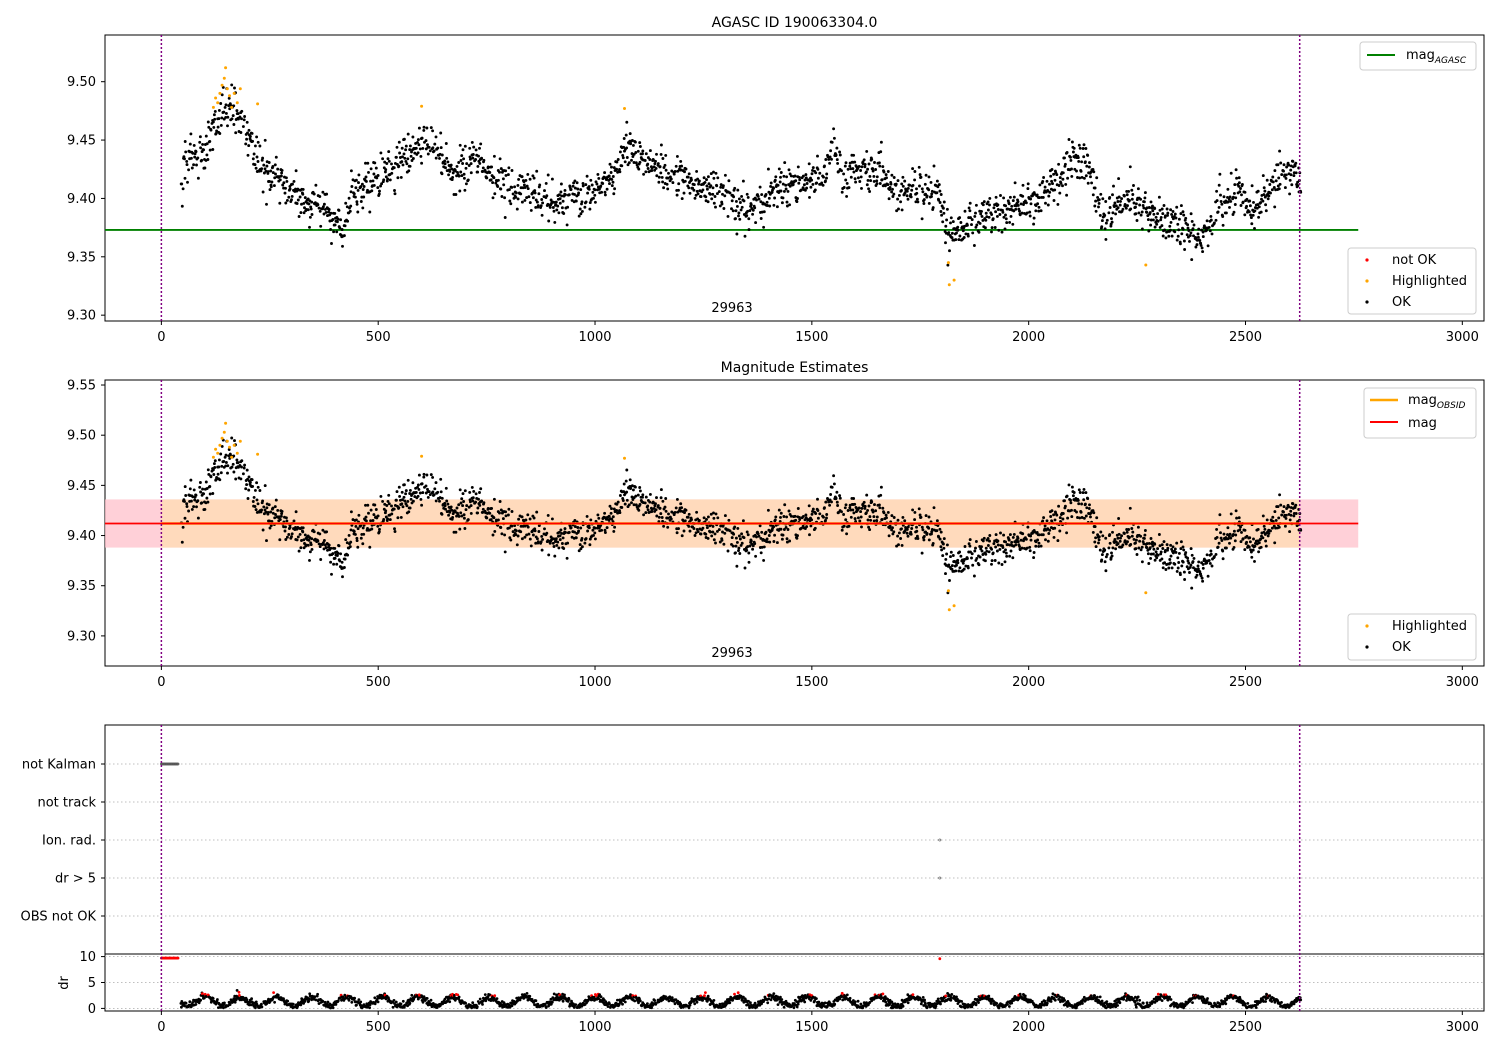 The width and height of the screenshot is (1500, 1050). What do you see at coordinates (81, 386) in the screenshot?
I see `y-tick-label: 9.55` at bounding box center [81, 386].